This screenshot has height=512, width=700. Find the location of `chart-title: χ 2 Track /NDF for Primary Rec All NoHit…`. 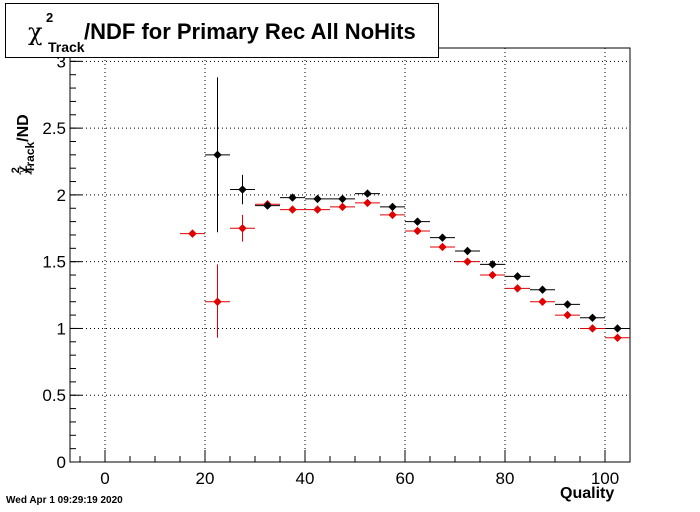

chart-title: χ 2 Track /NDF for Primary Rec All NoHit… is located at coordinates (222, 30).